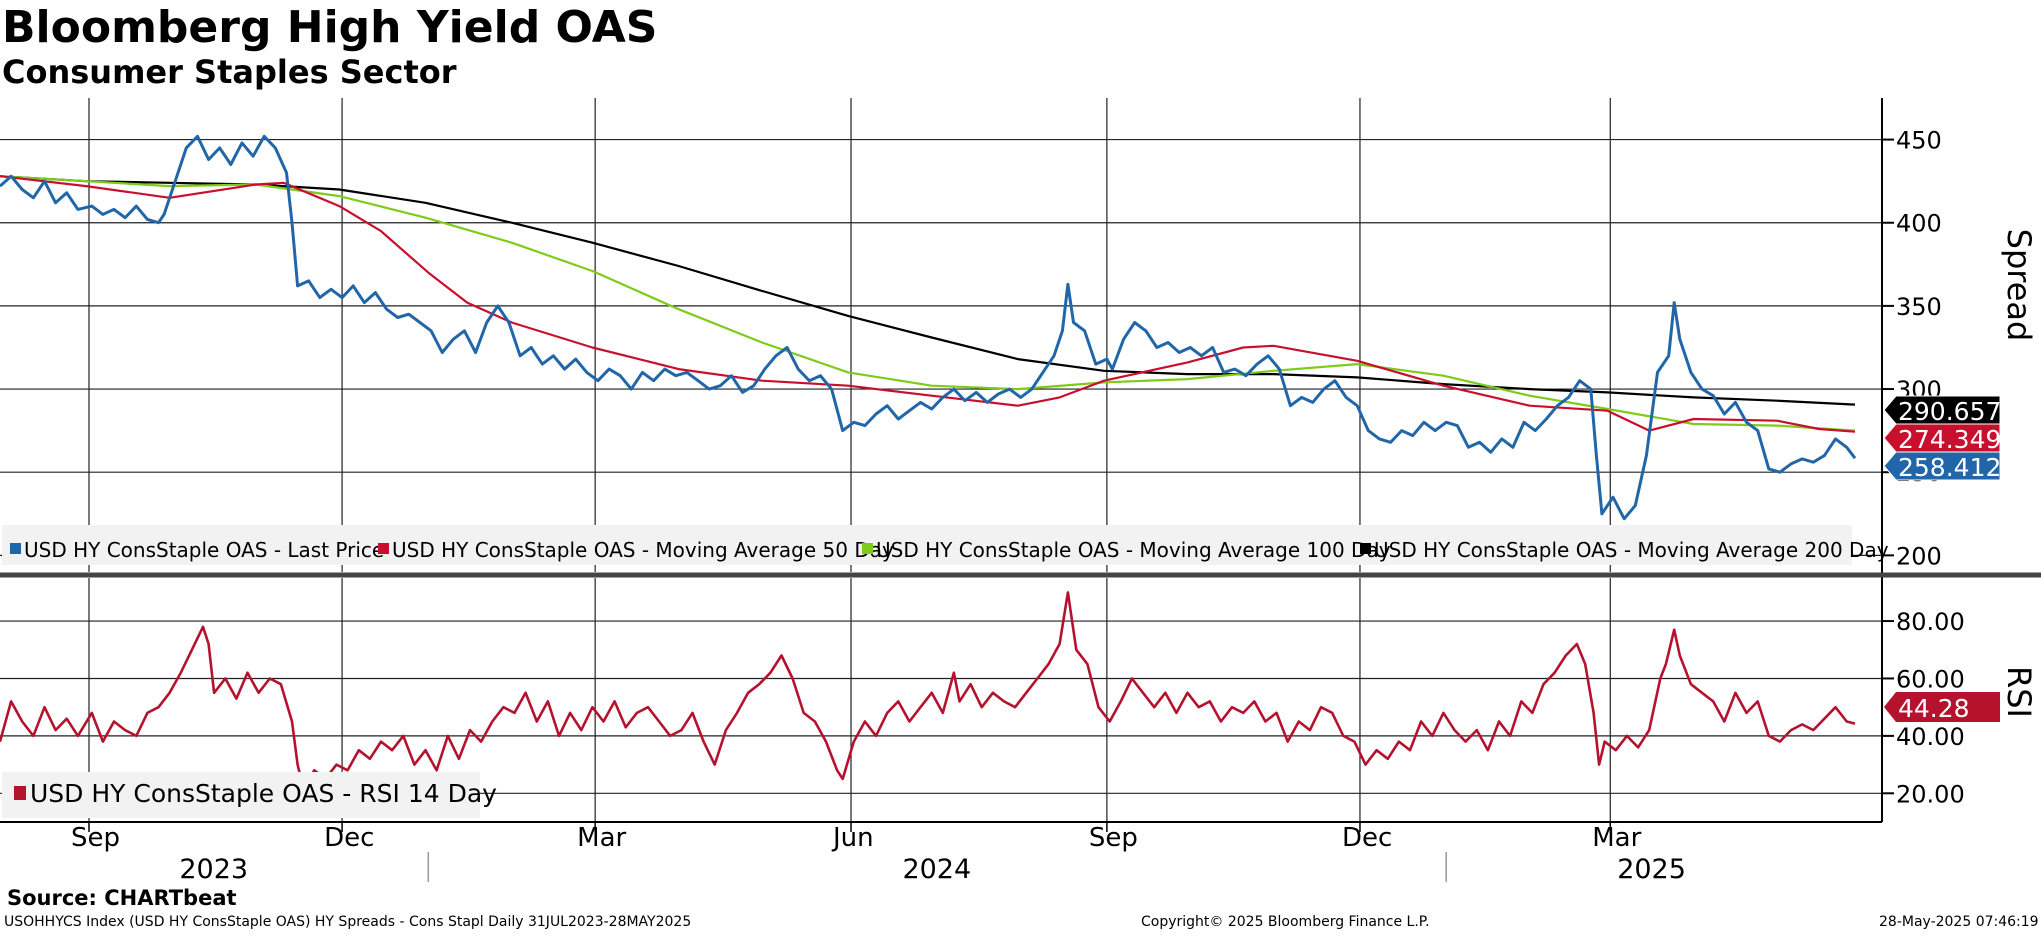 The image size is (2041, 936). What do you see at coordinates (213, 869) in the screenshot?
I see `year-label: 2023` at bounding box center [213, 869].